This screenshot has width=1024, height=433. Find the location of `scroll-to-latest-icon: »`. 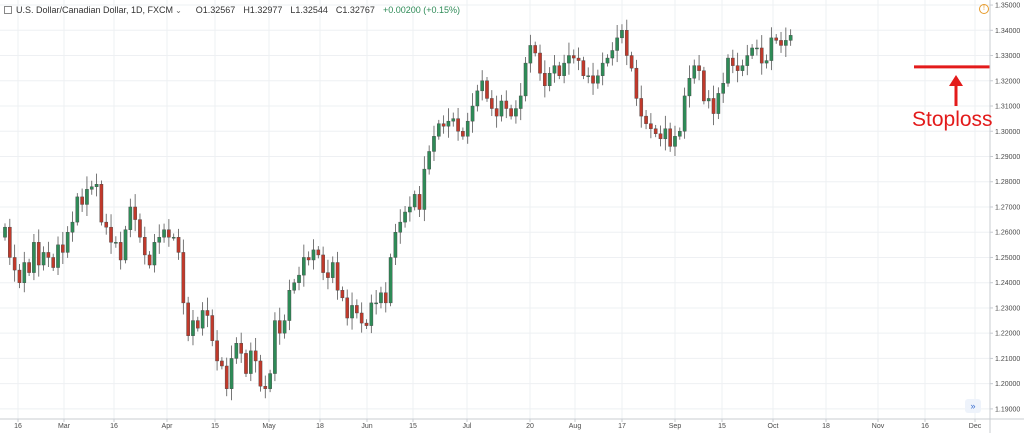

scroll-to-latest-icon: » is located at coordinates (973, 406).